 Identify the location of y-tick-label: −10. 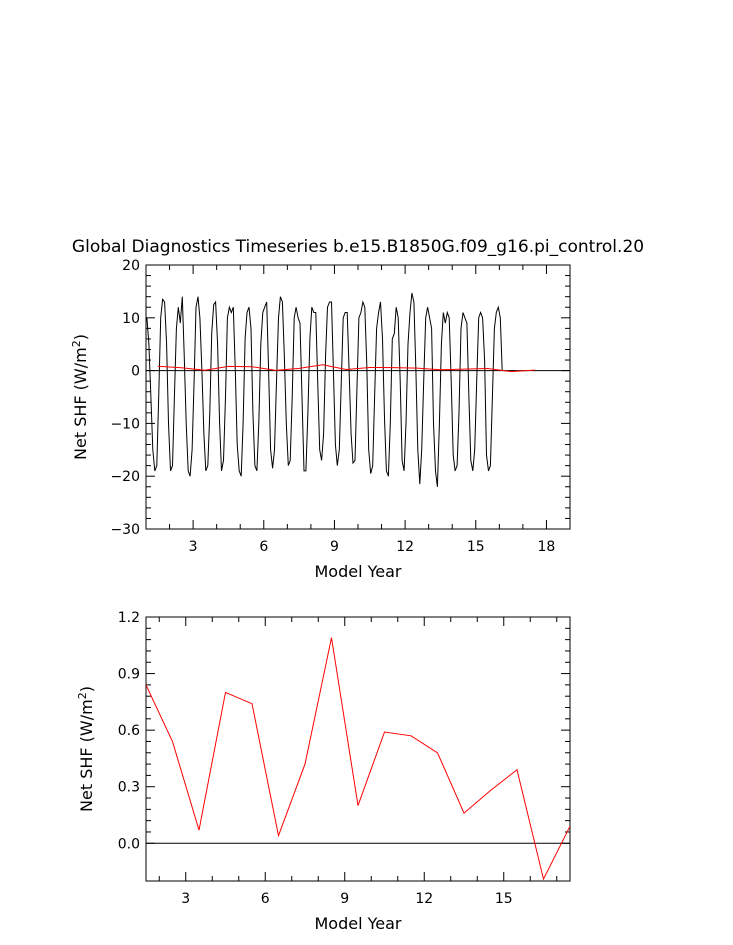
(125, 424).